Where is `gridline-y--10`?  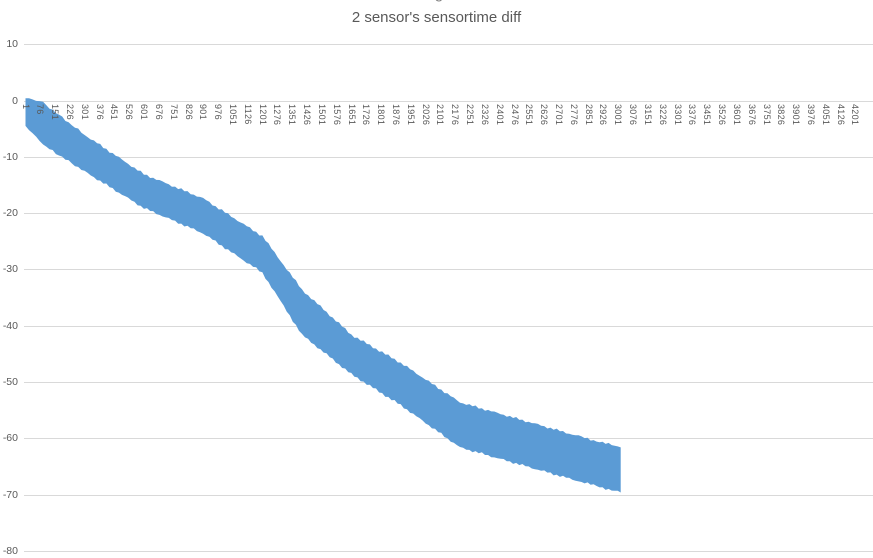 gridline-y--10 is located at coordinates (448, 157).